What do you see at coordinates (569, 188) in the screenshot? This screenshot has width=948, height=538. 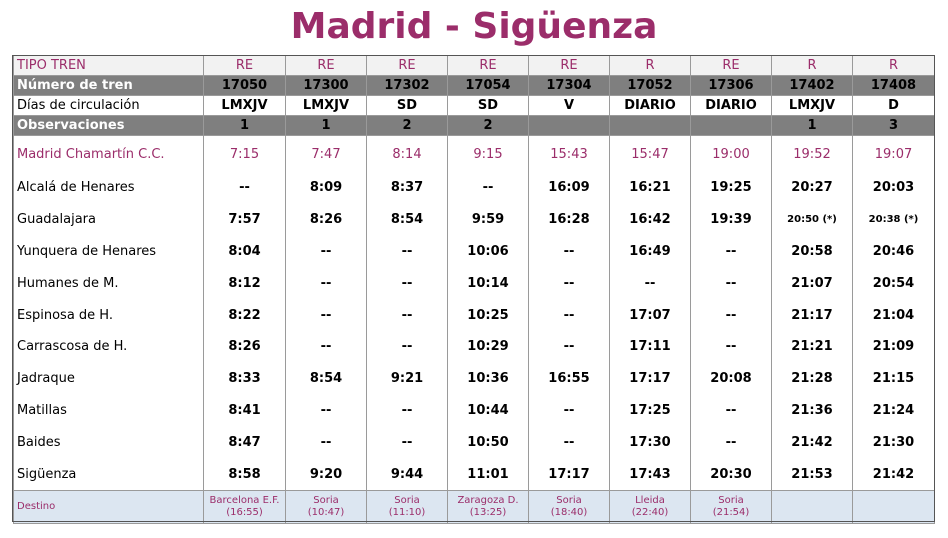 I see `time-cell: 16:09` at bounding box center [569, 188].